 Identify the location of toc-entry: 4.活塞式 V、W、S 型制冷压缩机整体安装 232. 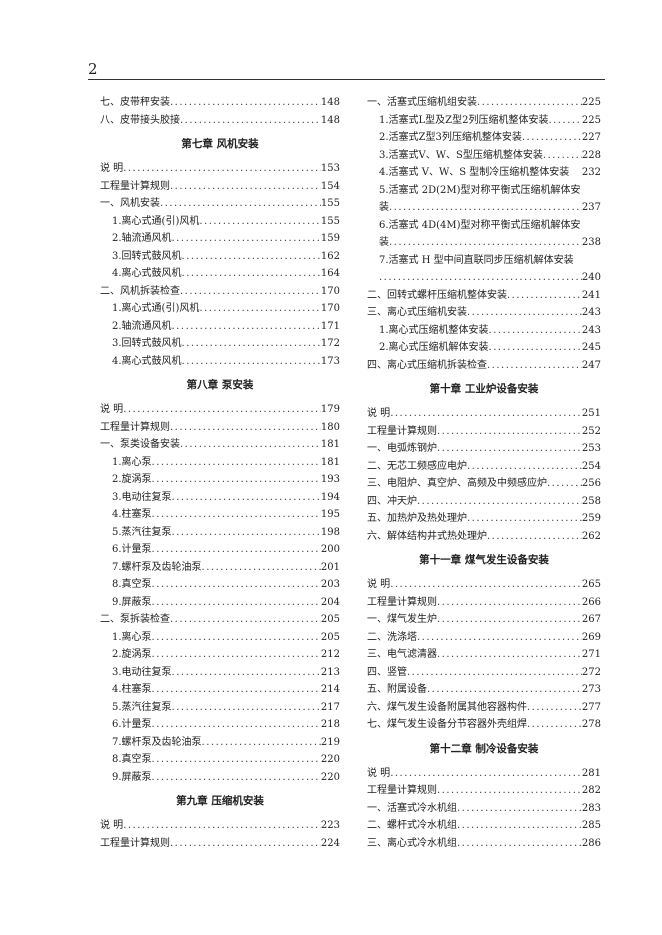
(484, 173).